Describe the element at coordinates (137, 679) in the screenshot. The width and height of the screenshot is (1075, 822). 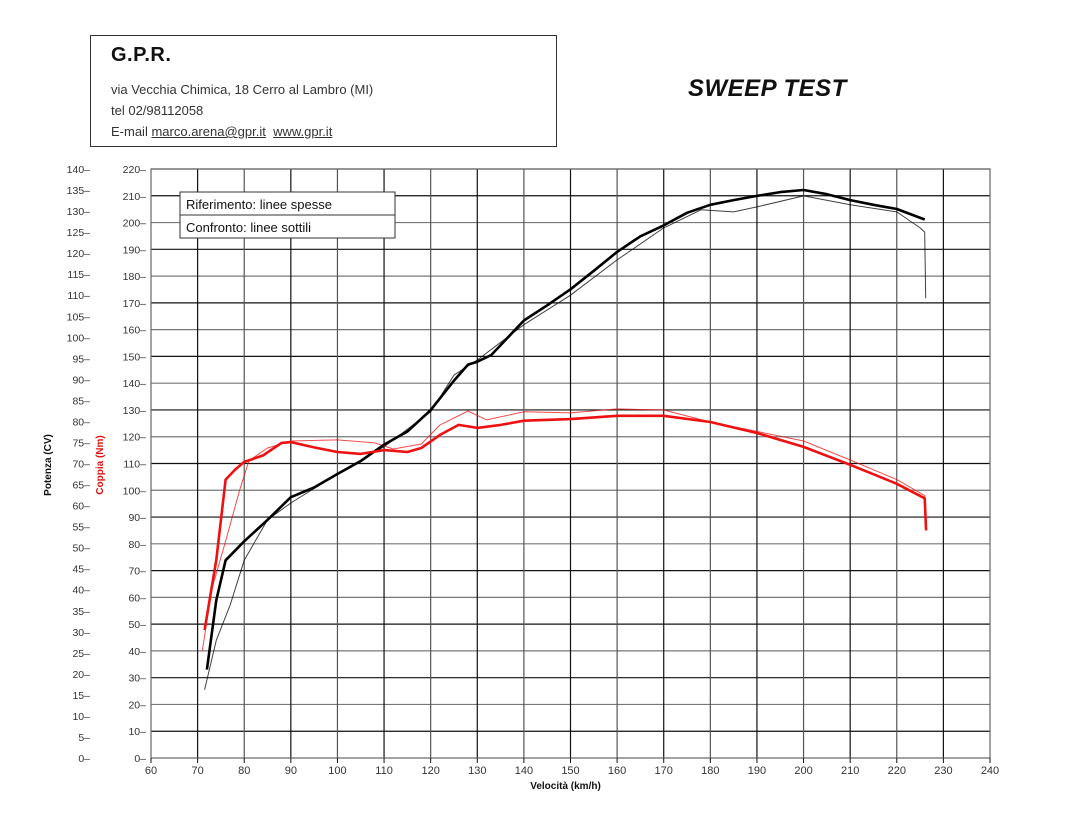
I see `y-right-tick-label: 30–` at that location.